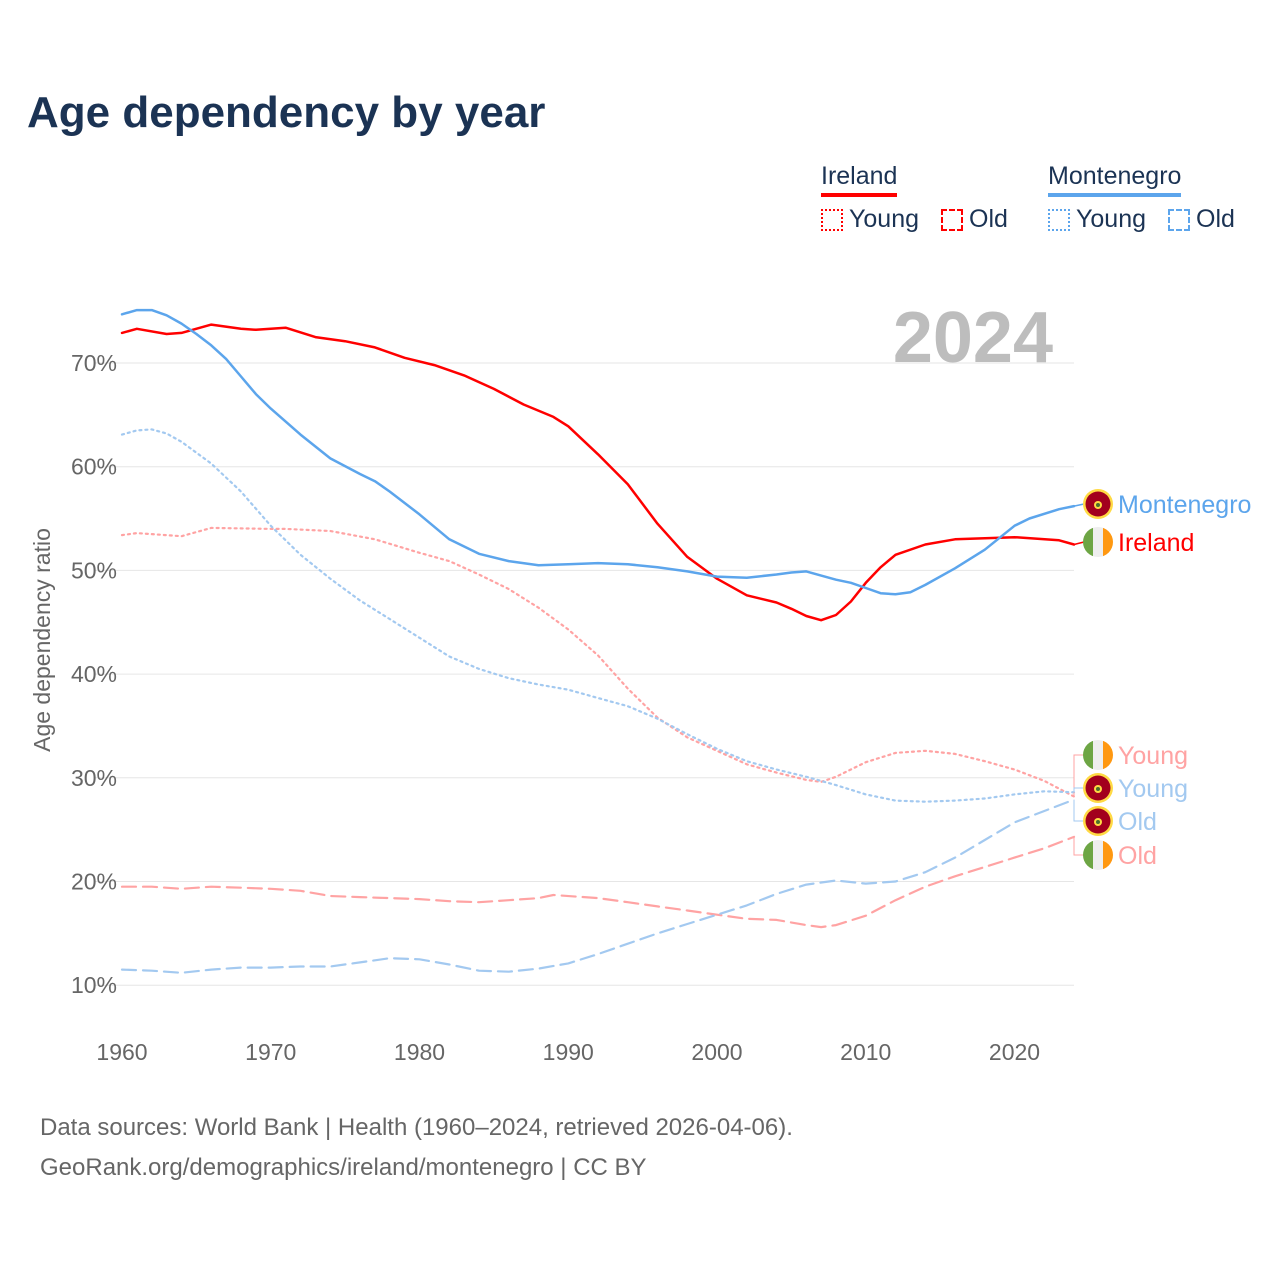  I want to click on y-tick-label: 70%, so click(94, 363).